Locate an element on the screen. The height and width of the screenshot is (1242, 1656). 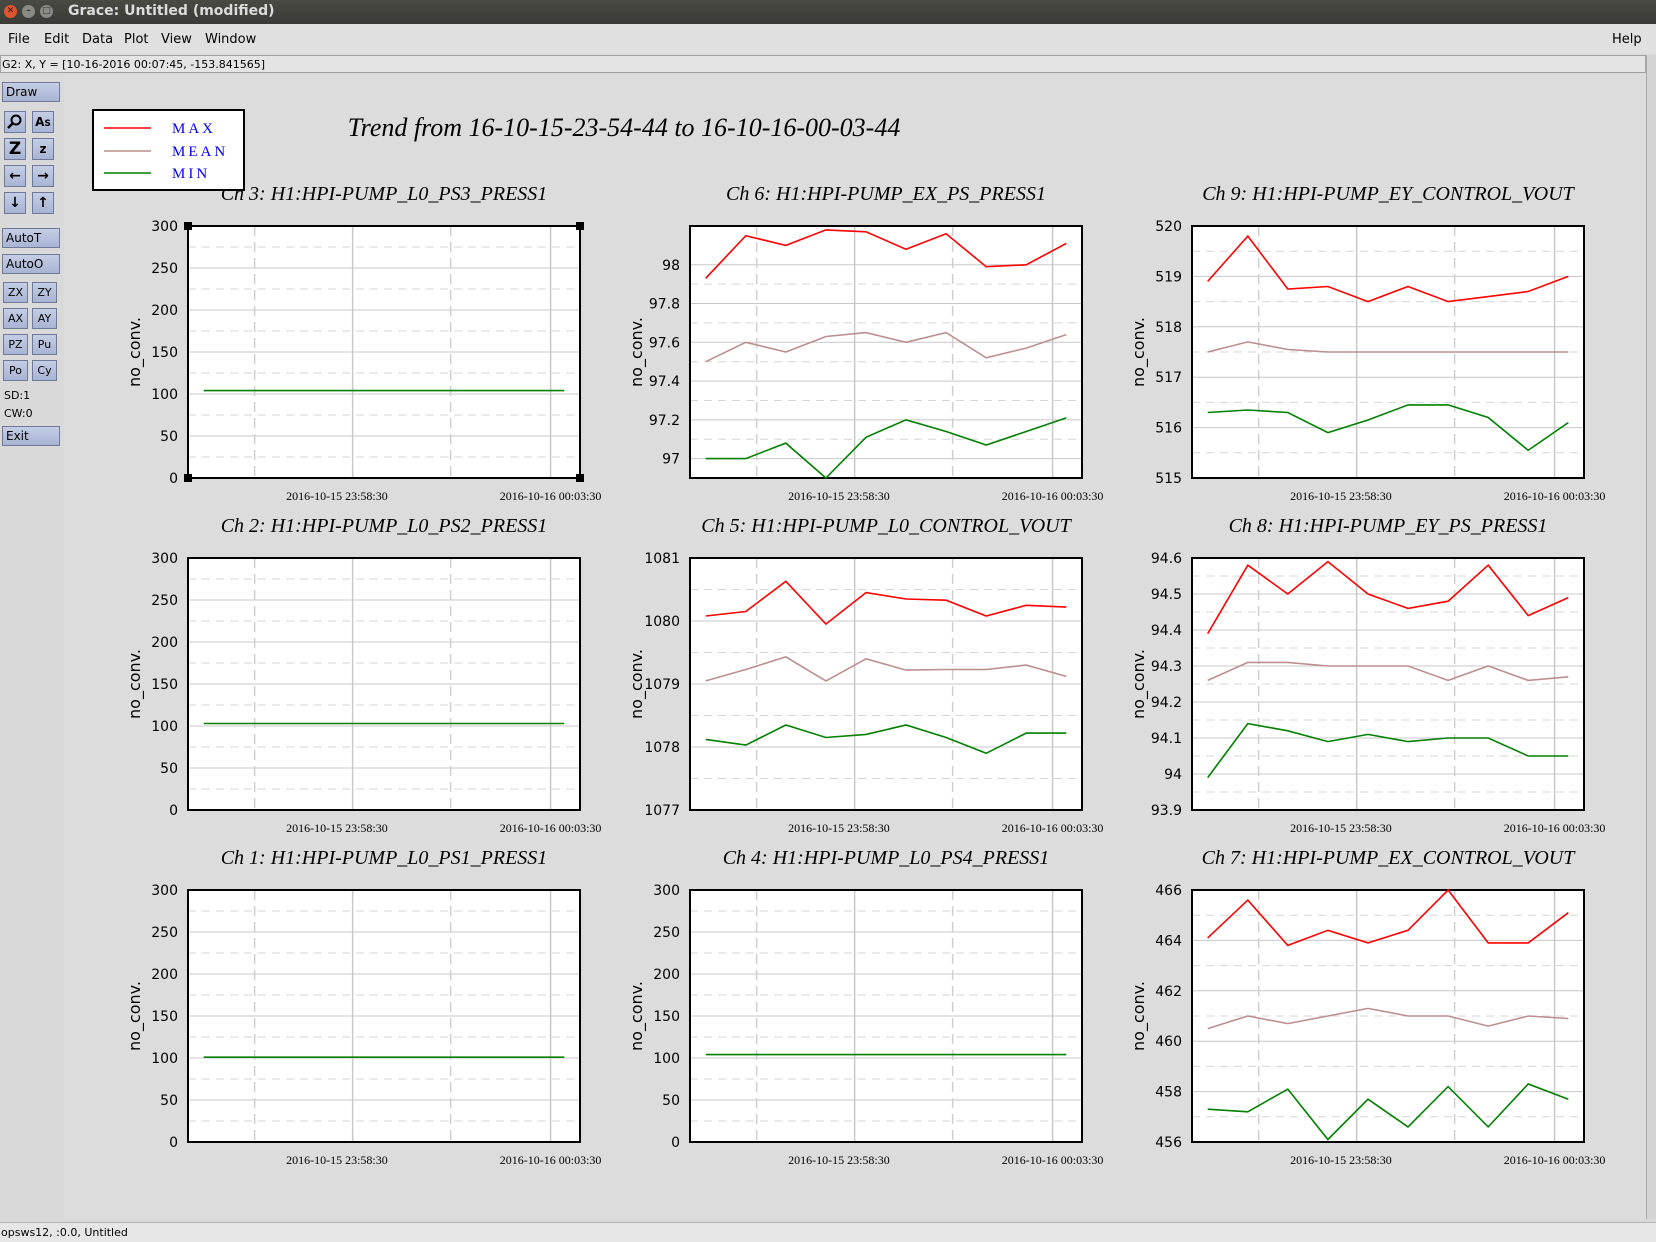
menu-data: Data is located at coordinates (98, 39).